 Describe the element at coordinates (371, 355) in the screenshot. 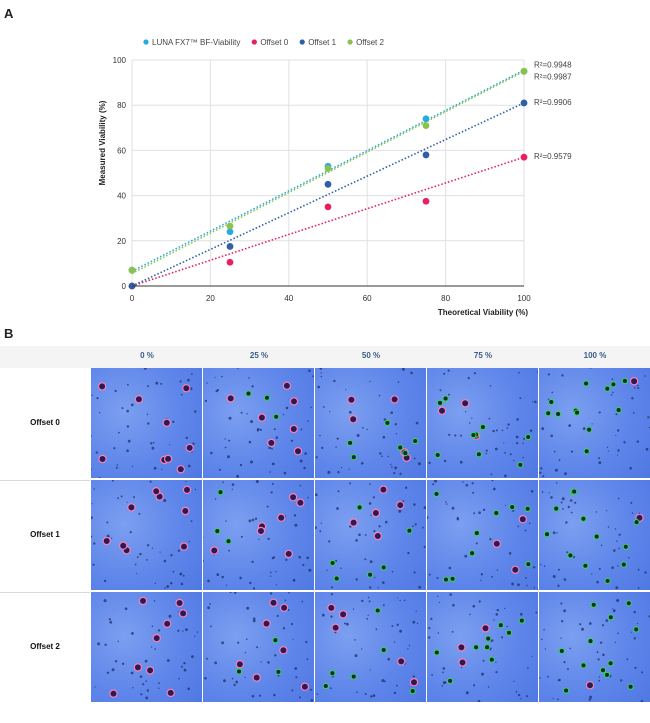

I see `column-header: 50 %` at that location.